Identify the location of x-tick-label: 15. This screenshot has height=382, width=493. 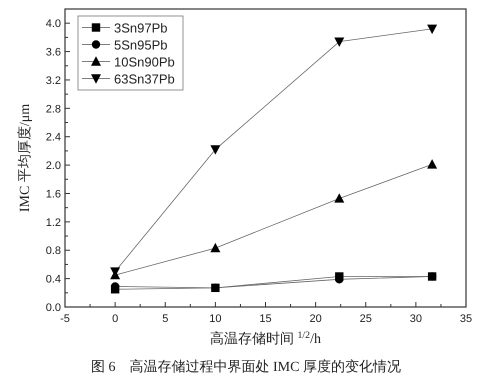
(265, 319).